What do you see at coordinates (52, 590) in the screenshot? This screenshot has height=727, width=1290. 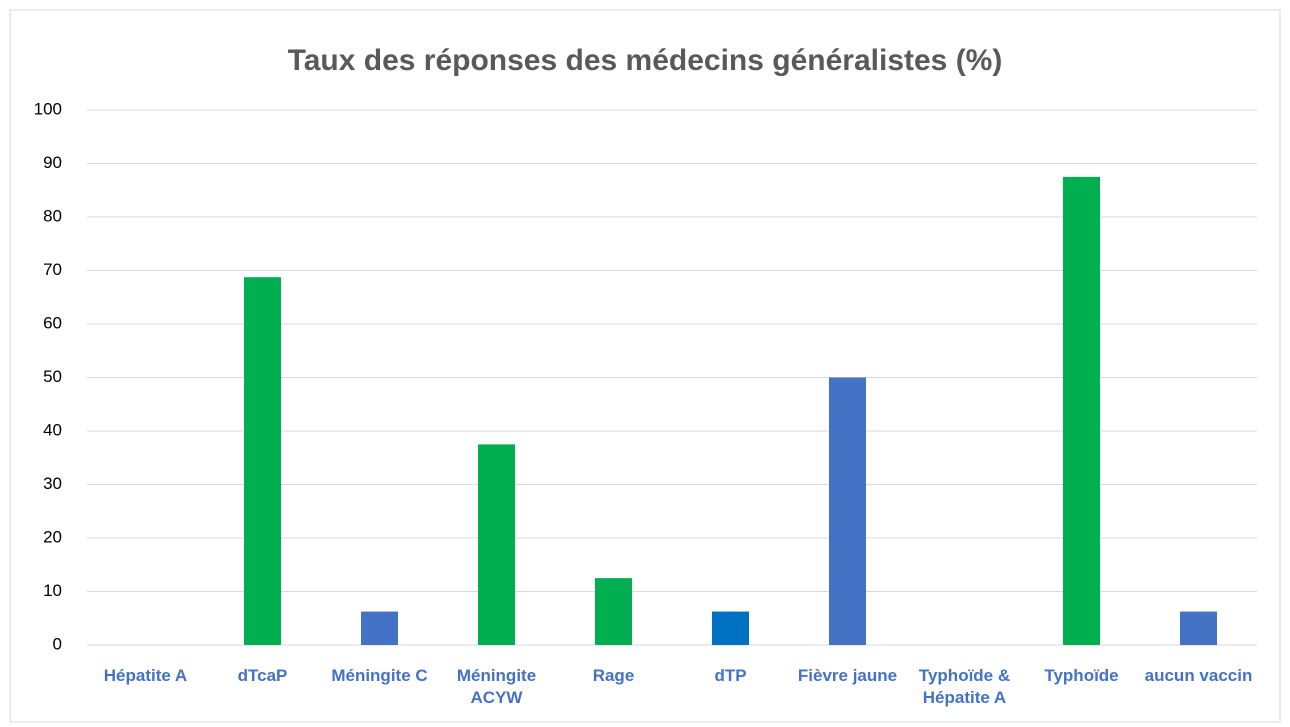 I see `y-tick-label: 10` at bounding box center [52, 590].